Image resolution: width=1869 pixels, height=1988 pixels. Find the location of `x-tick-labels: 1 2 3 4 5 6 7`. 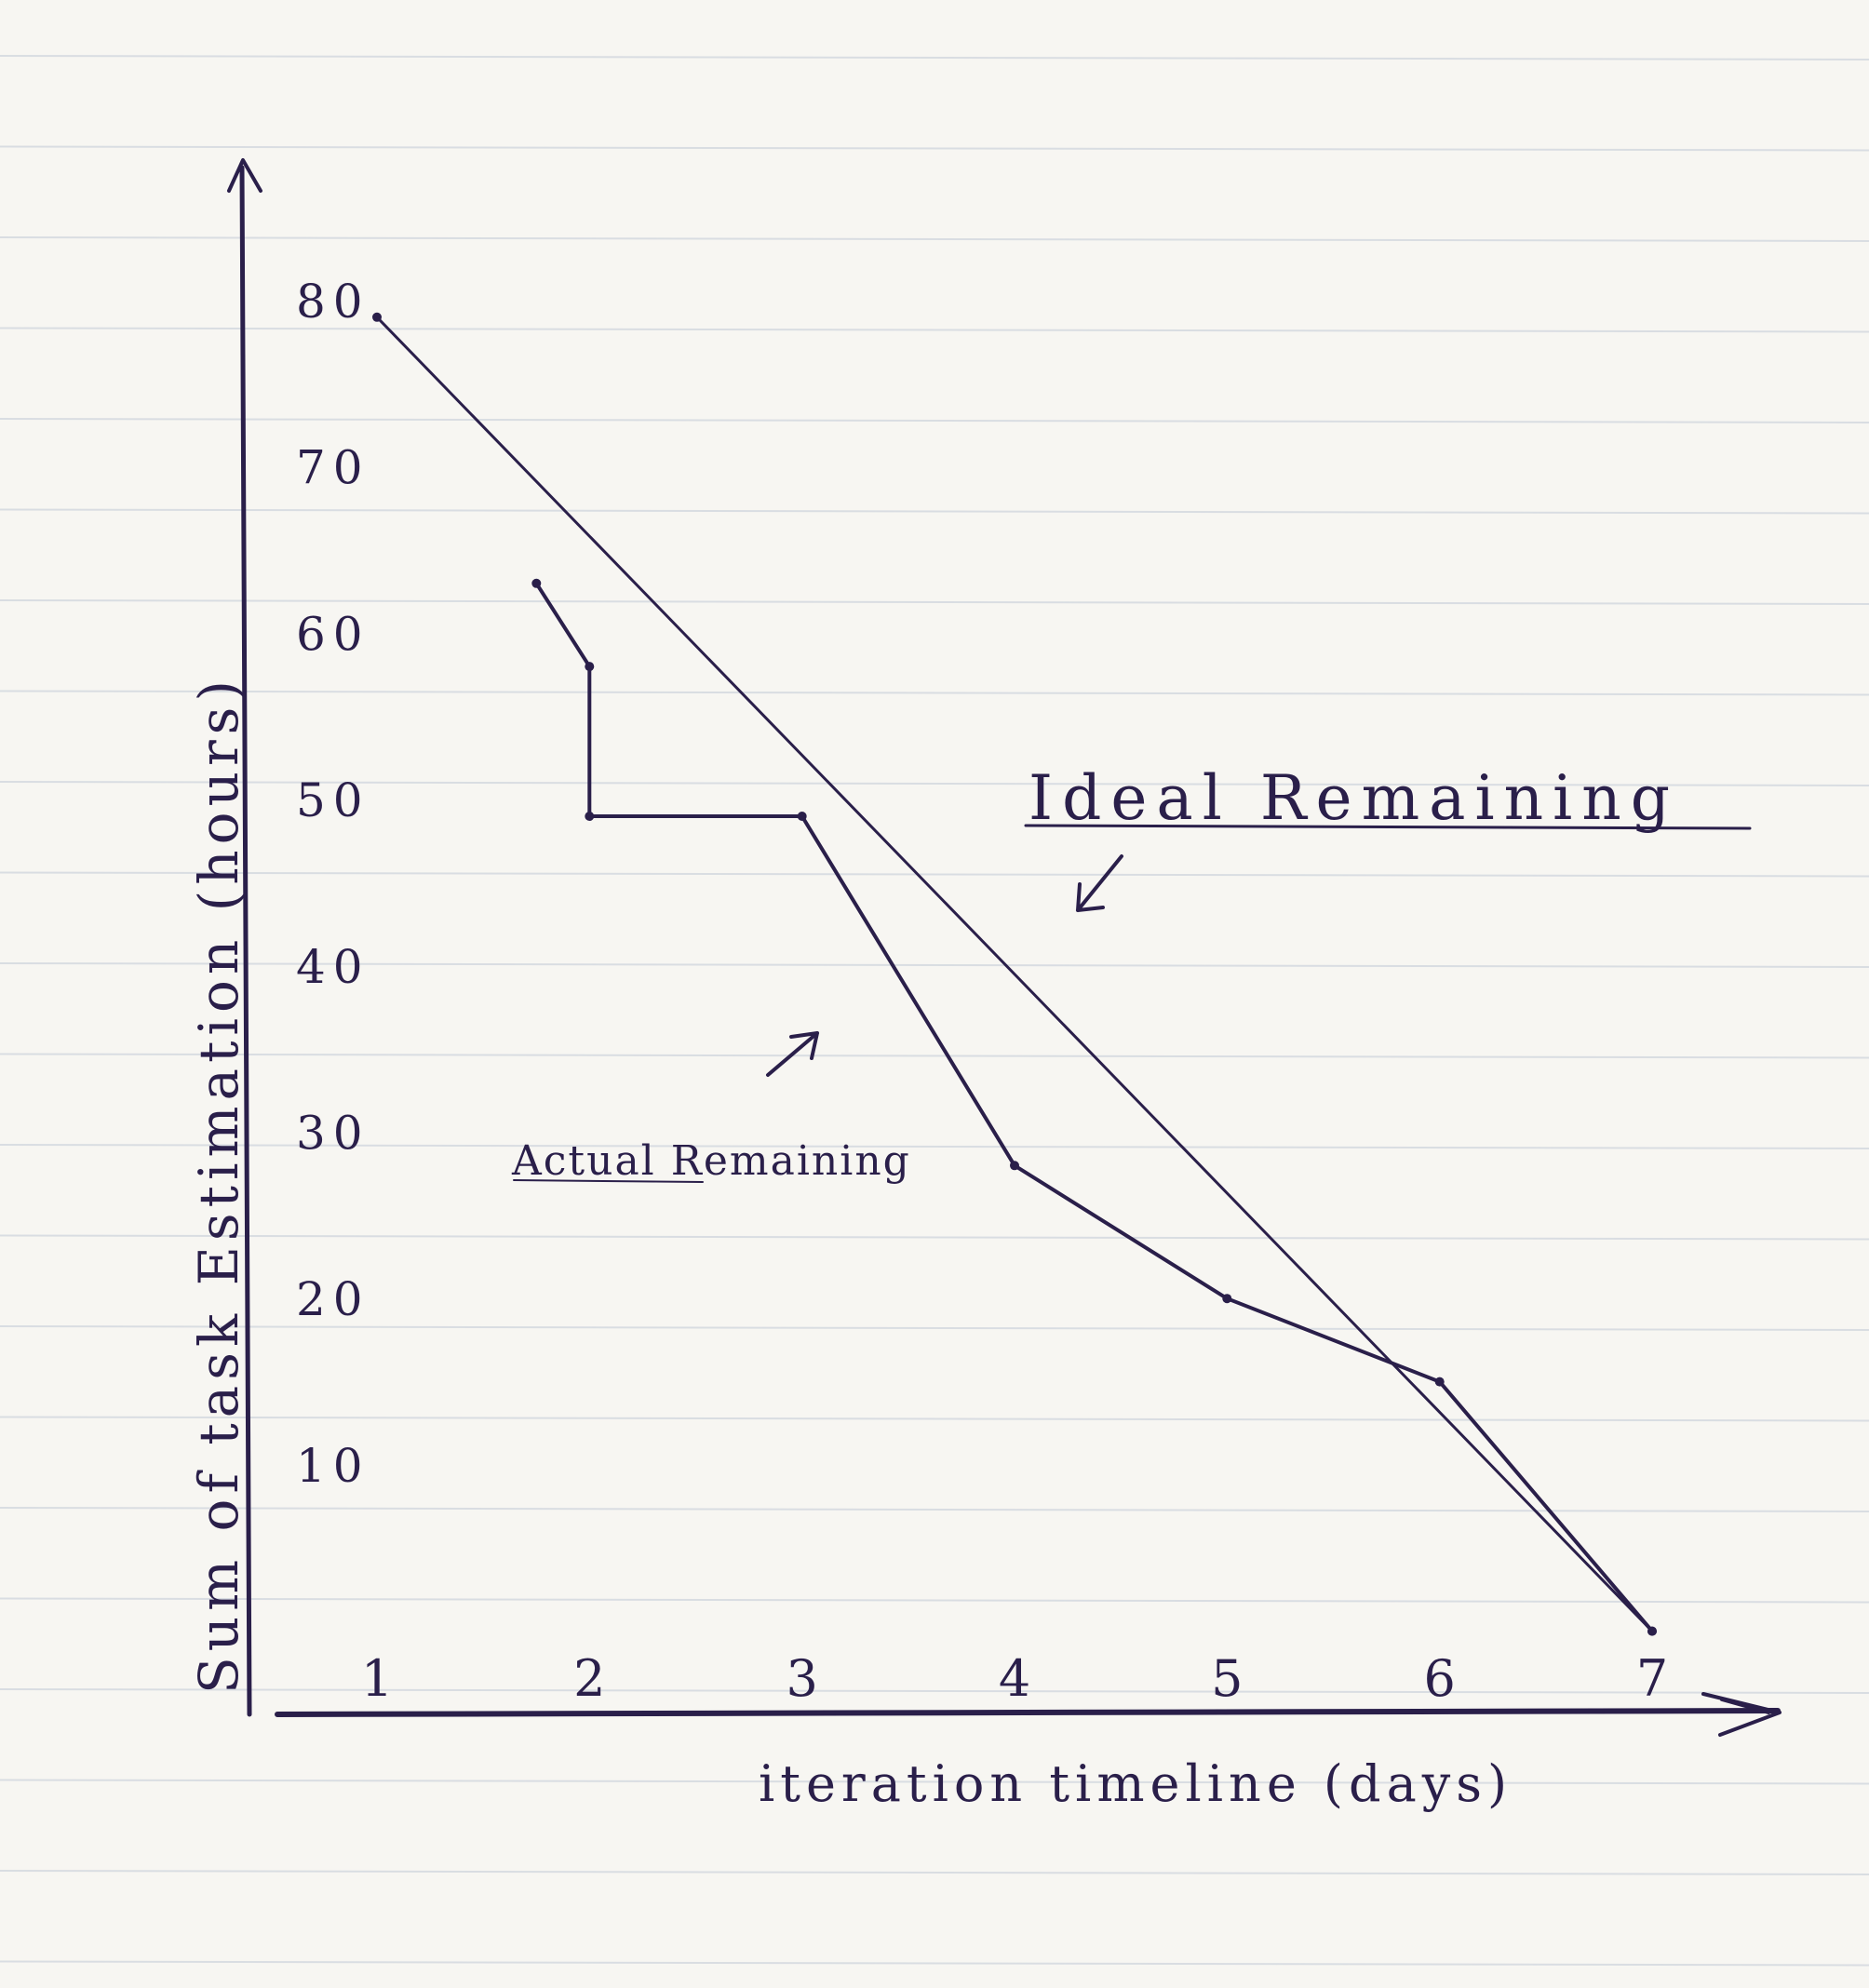

x-tick-labels: 1 2 3 4 5 6 7 is located at coordinates (1014, 1678).